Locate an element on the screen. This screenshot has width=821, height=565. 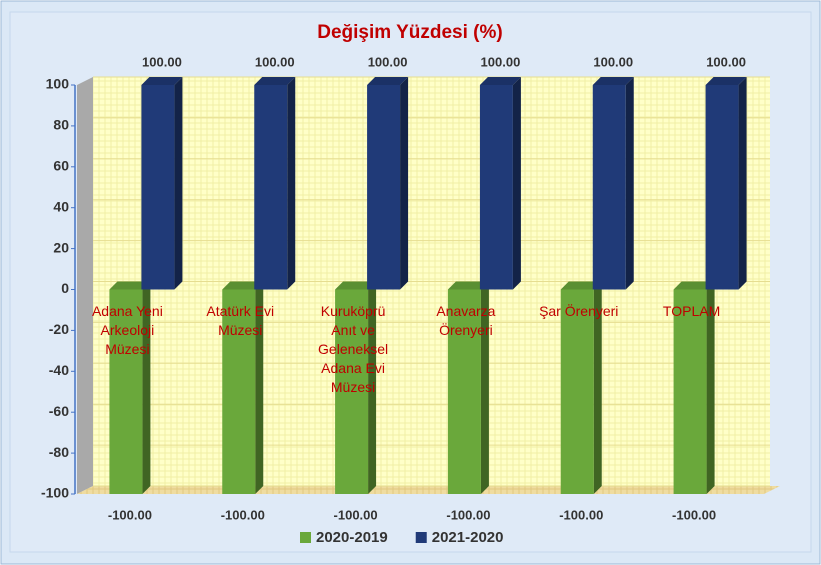
category-label: Atatürk Evi Müzesi is located at coordinates (240, 320).